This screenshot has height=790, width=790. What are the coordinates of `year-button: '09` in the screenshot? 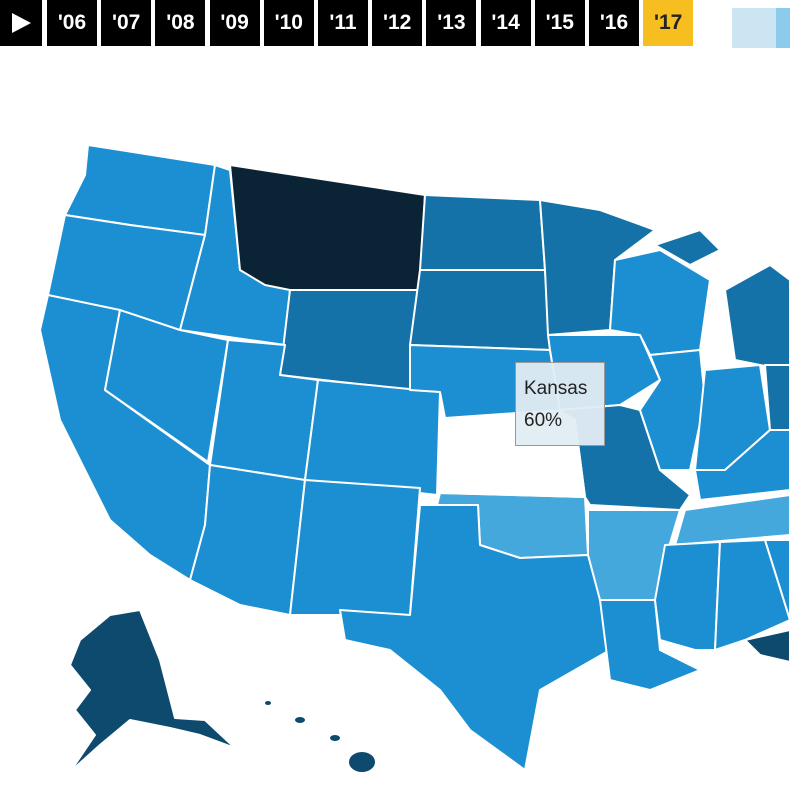 It's located at (234, 23).